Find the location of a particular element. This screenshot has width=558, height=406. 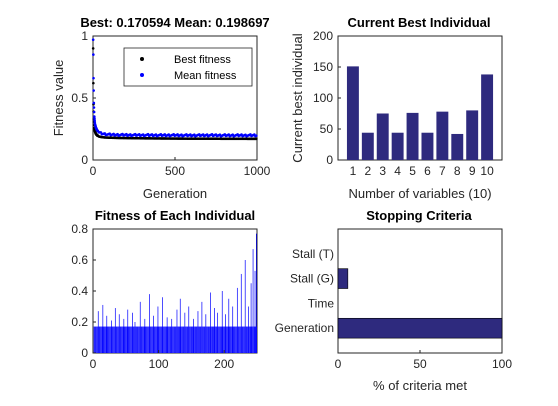

fitness-plot-legend: Best fitness Mean fitness is located at coordinates (188, 67).